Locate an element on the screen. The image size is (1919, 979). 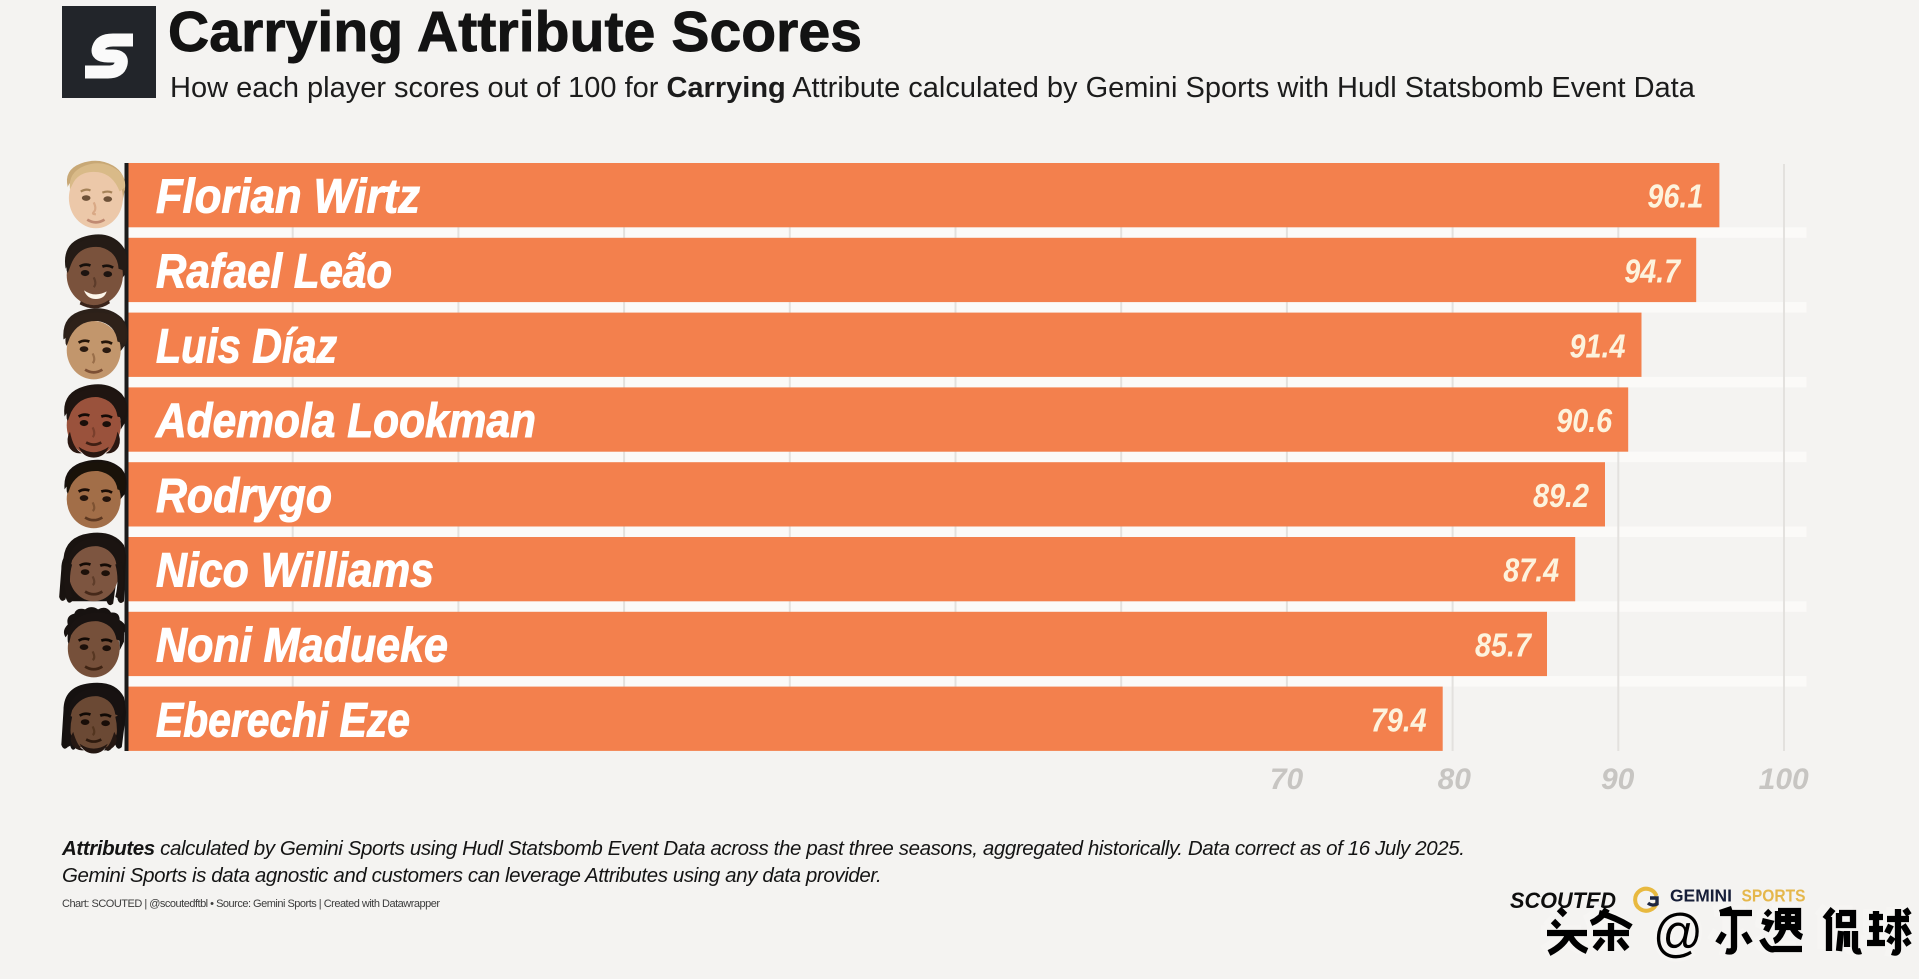
svg-text: 79.4 is located at coordinates (1399, 719).